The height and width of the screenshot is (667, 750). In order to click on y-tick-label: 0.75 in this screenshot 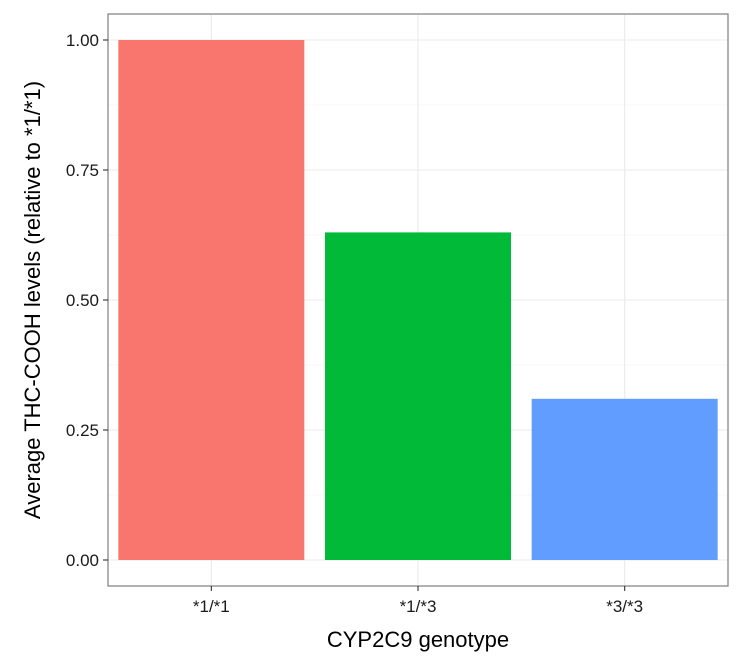, I will do `click(82, 170)`.